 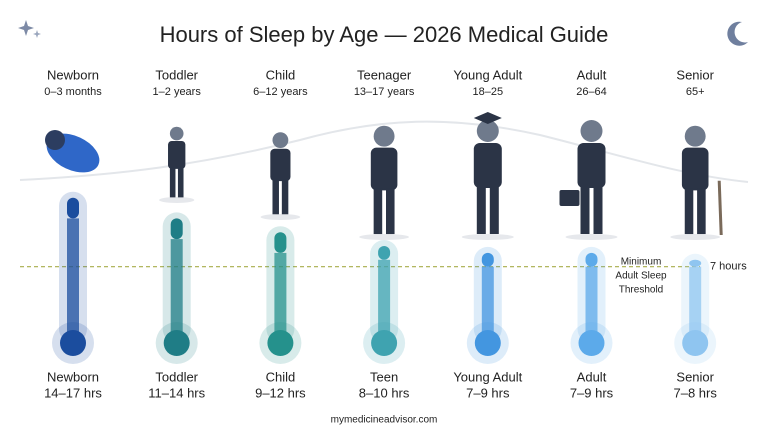 What do you see at coordinates (696, 392) in the screenshot?
I see `value-label: 7–8 hrs` at bounding box center [696, 392].